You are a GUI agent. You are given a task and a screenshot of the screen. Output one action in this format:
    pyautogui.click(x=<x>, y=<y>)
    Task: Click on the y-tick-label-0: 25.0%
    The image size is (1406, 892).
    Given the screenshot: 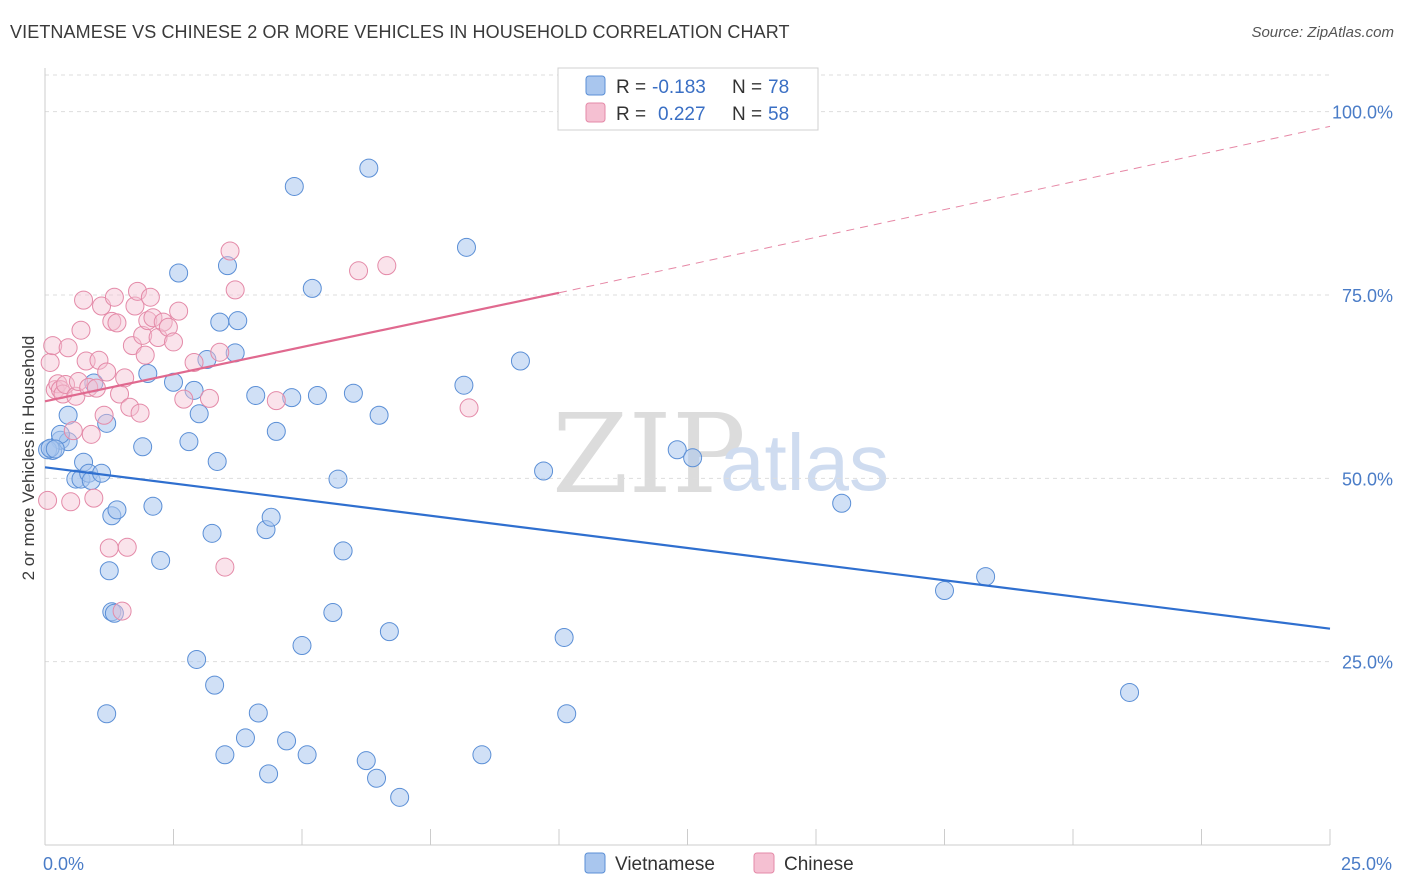 What is the action you would take?
    pyautogui.click(x=1367, y=663)
    